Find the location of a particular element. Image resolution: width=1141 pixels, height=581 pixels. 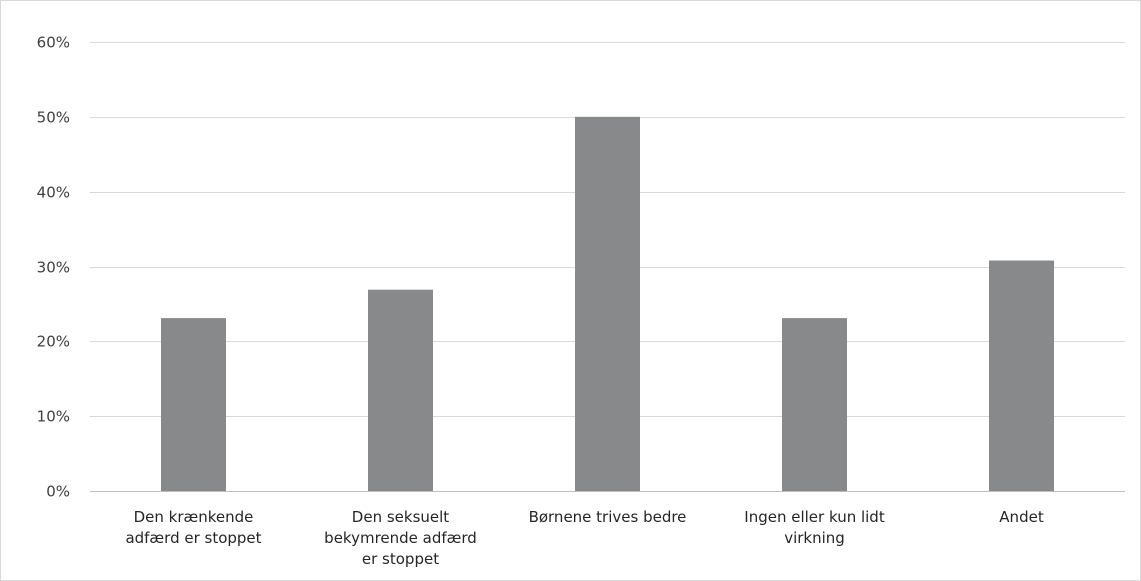

x-category-label: Ingen eller kun lidt virkning is located at coordinates (814, 527).